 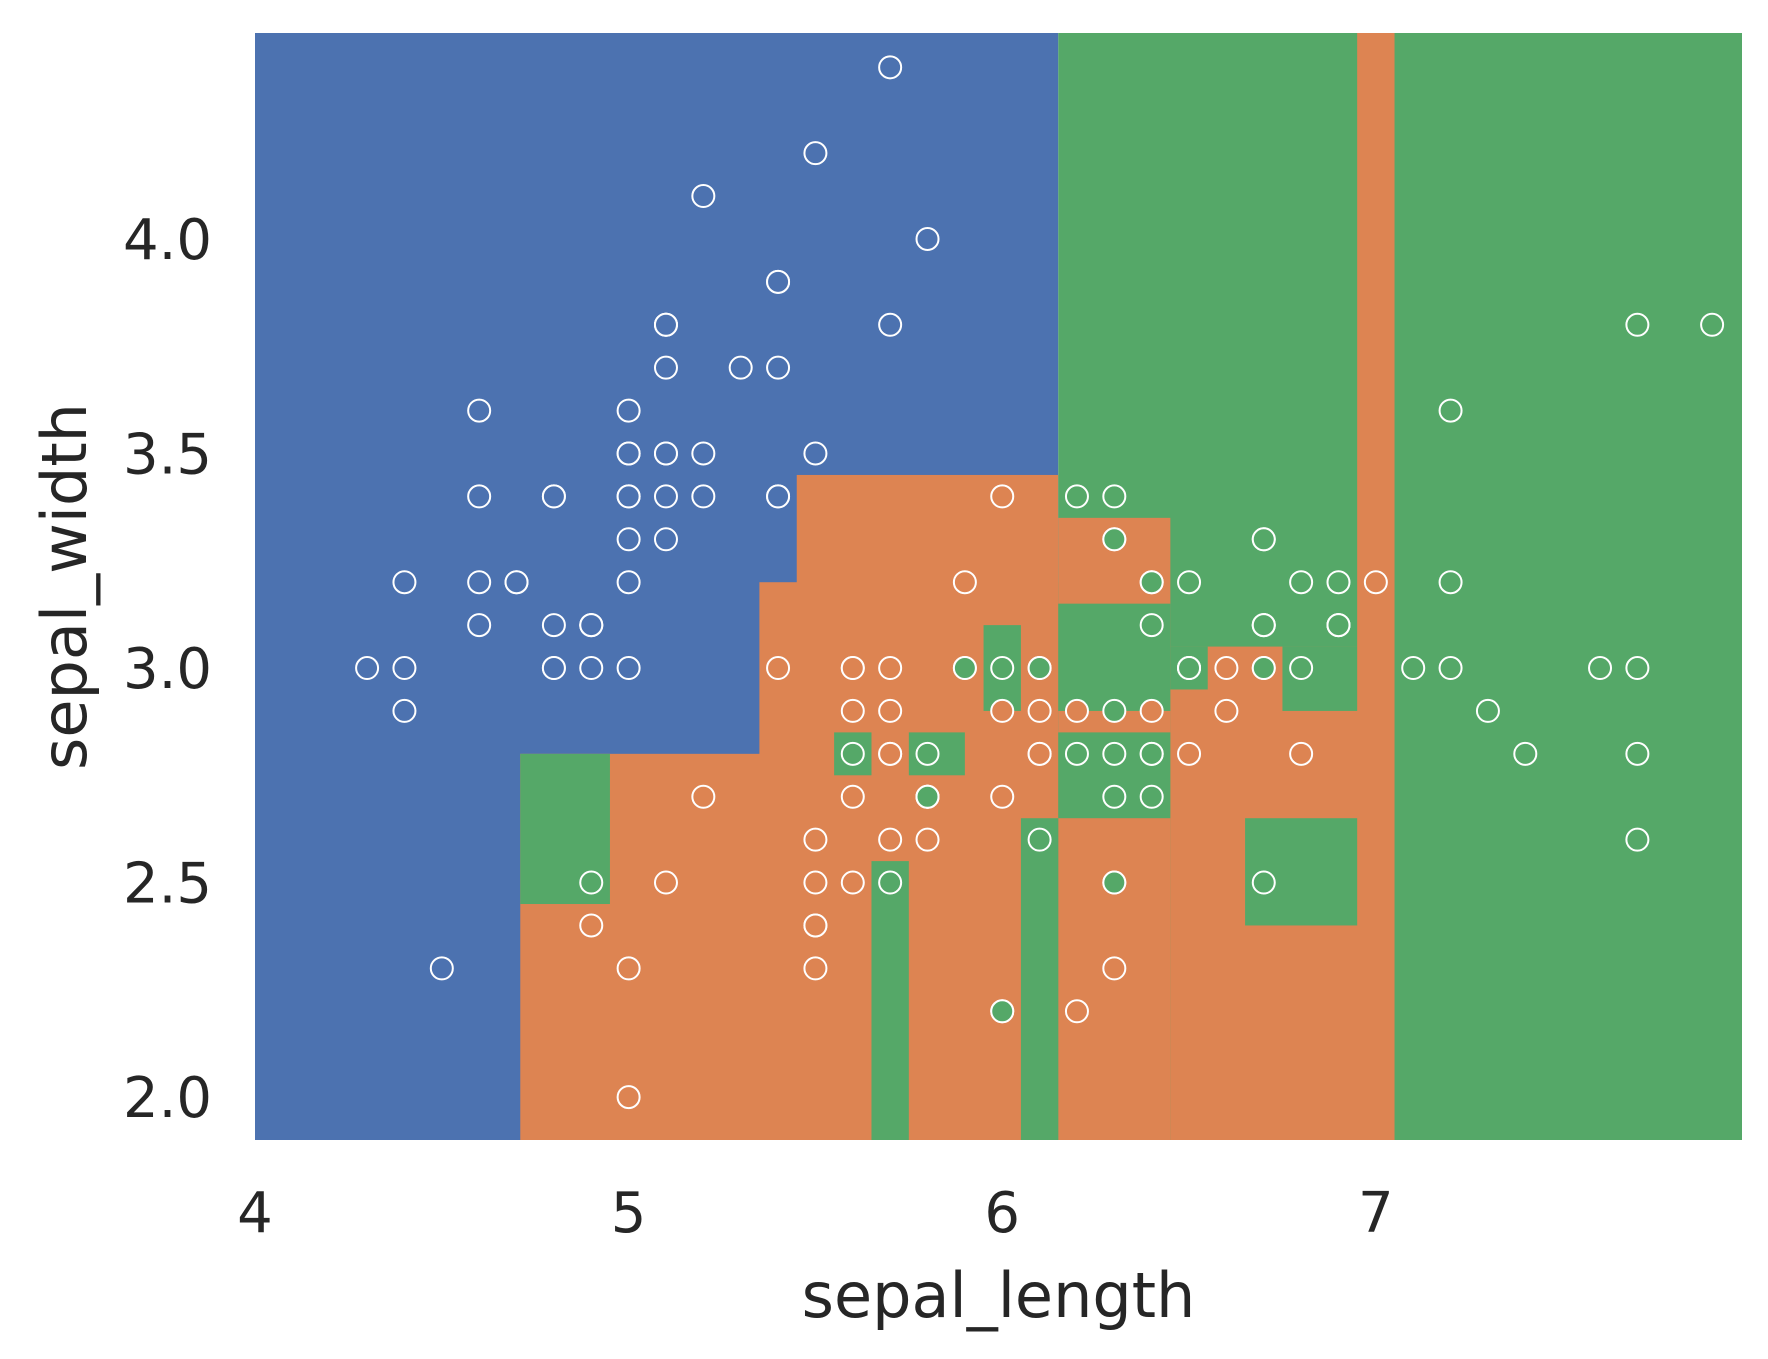 I want to click on x-axis-ticks: 4 5 6 7, so click(x=815, y=1213).